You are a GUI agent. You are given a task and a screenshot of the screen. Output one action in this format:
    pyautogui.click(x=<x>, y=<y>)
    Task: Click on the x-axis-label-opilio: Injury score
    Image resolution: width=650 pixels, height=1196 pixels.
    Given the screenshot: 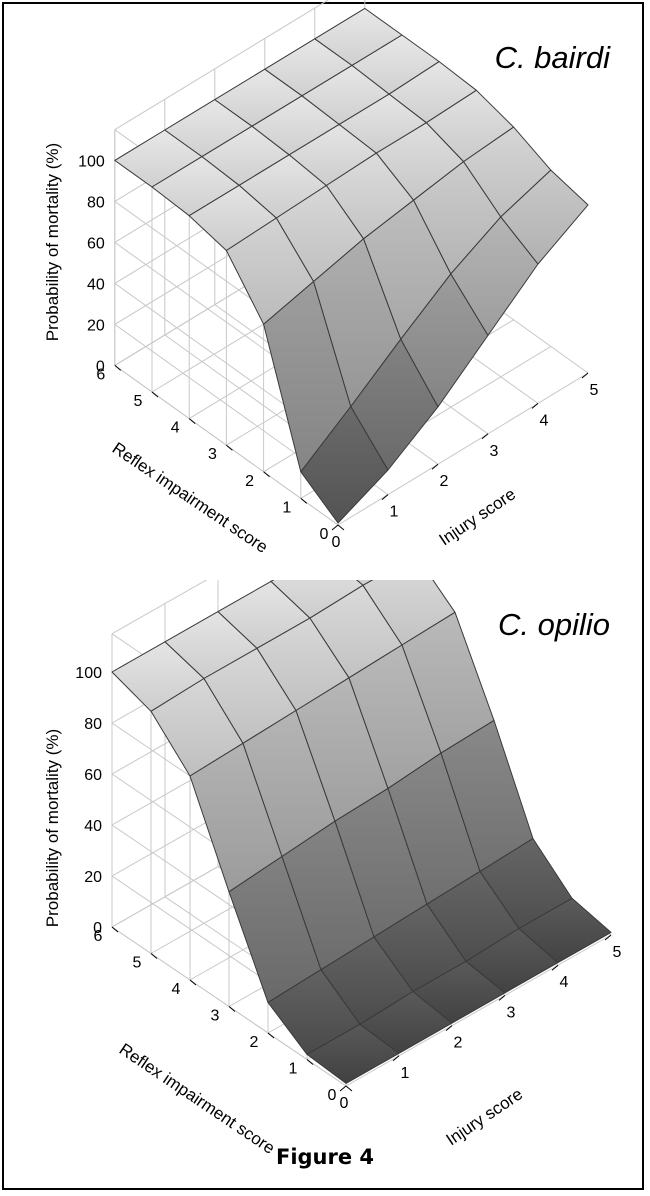 What is the action you would take?
    pyautogui.click(x=484, y=1116)
    